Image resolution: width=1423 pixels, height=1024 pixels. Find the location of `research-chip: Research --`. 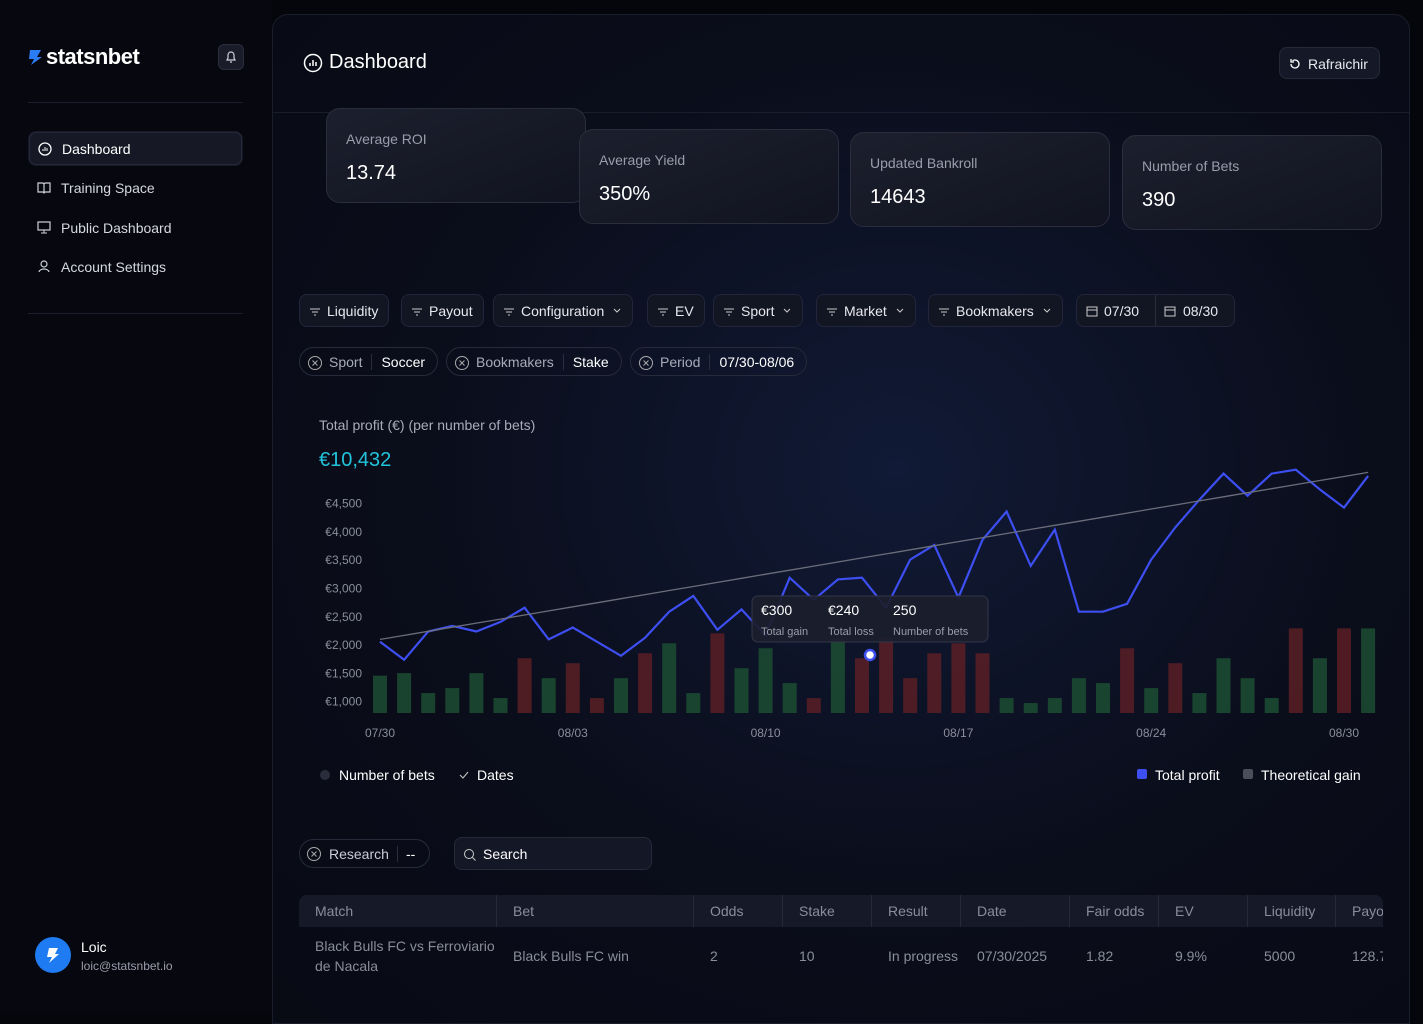

research-chip: Research -- is located at coordinates (364, 853).